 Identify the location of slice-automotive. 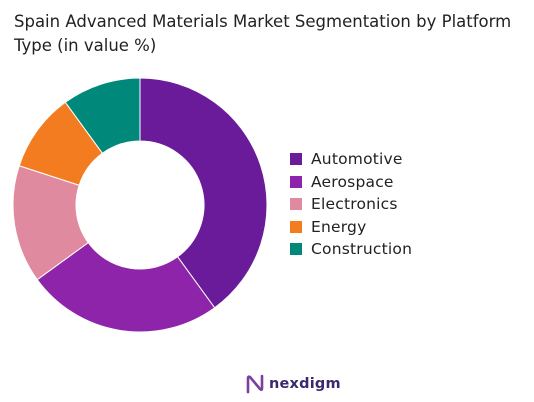
(203, 193).